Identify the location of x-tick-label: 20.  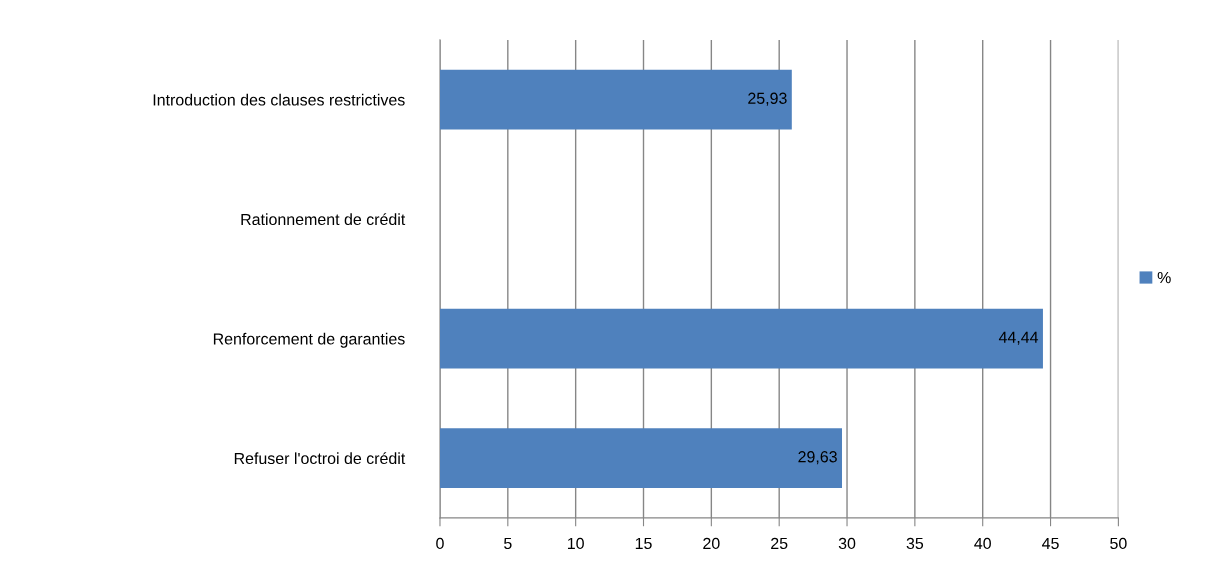
(711, 543).